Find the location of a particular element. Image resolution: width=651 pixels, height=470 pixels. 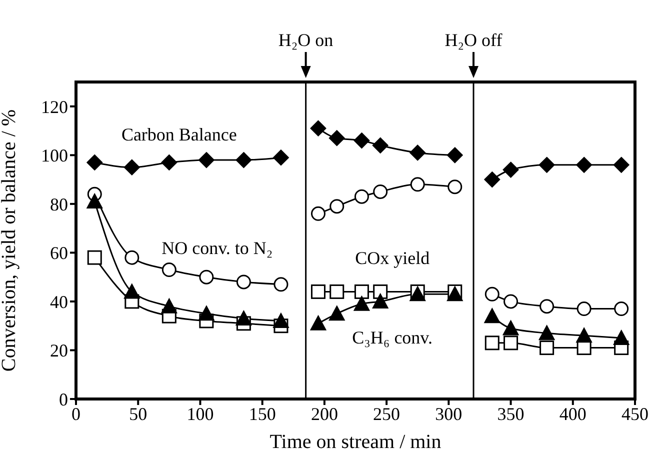

x-tick-label: 400 is located at coordinates (572, 414).